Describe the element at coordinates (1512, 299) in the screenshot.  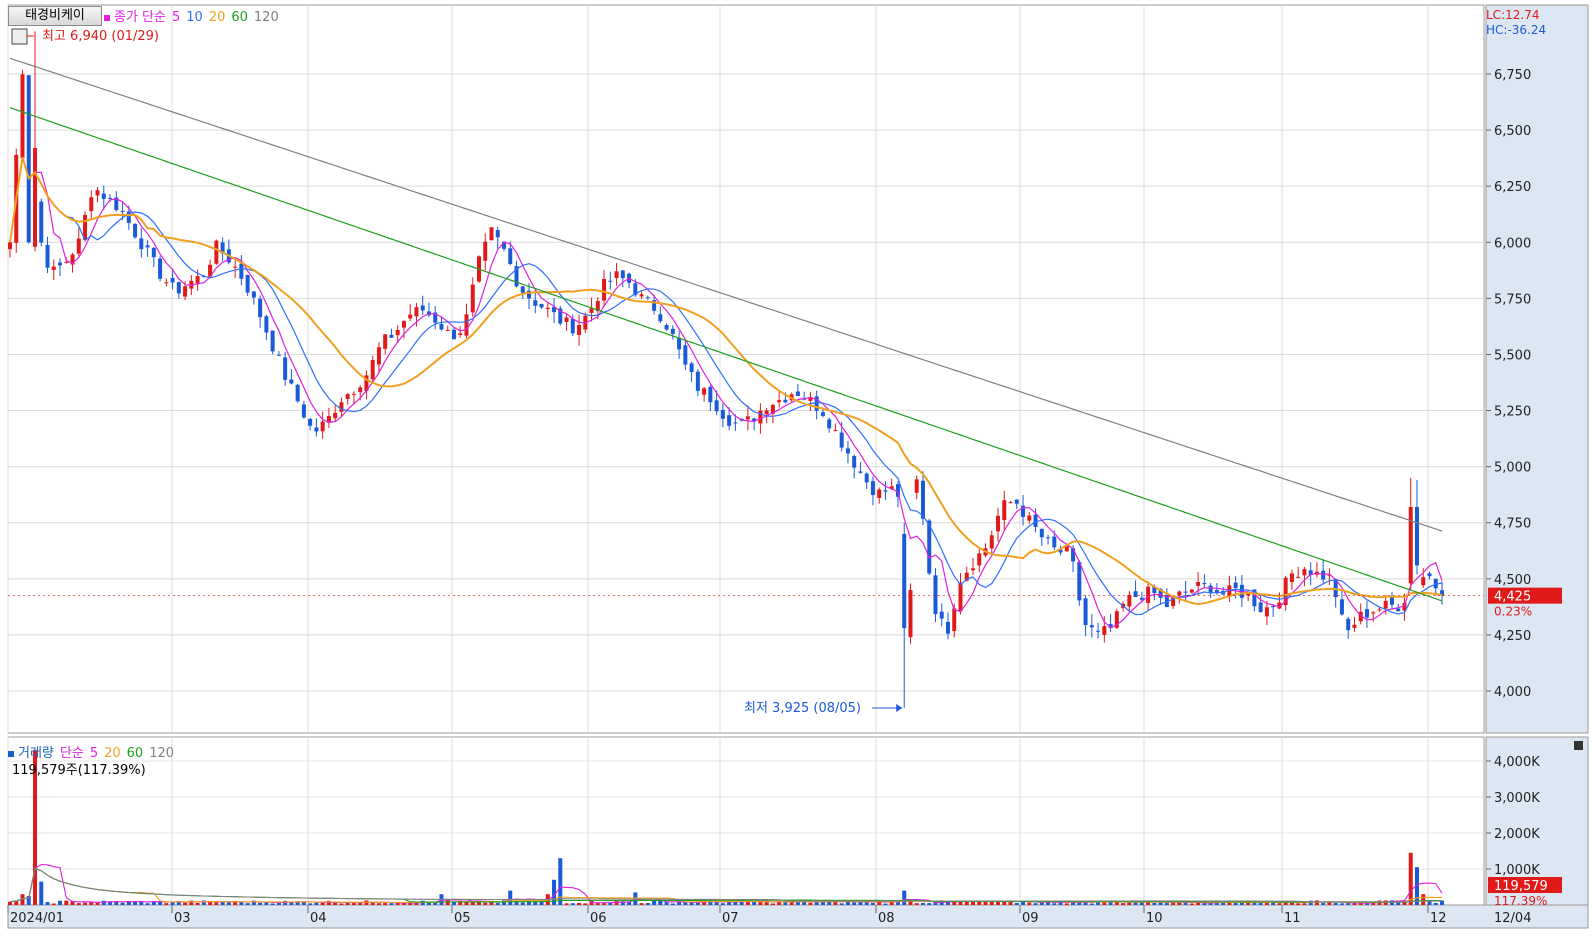
I see `price-tick-label: 5,750` at that location.